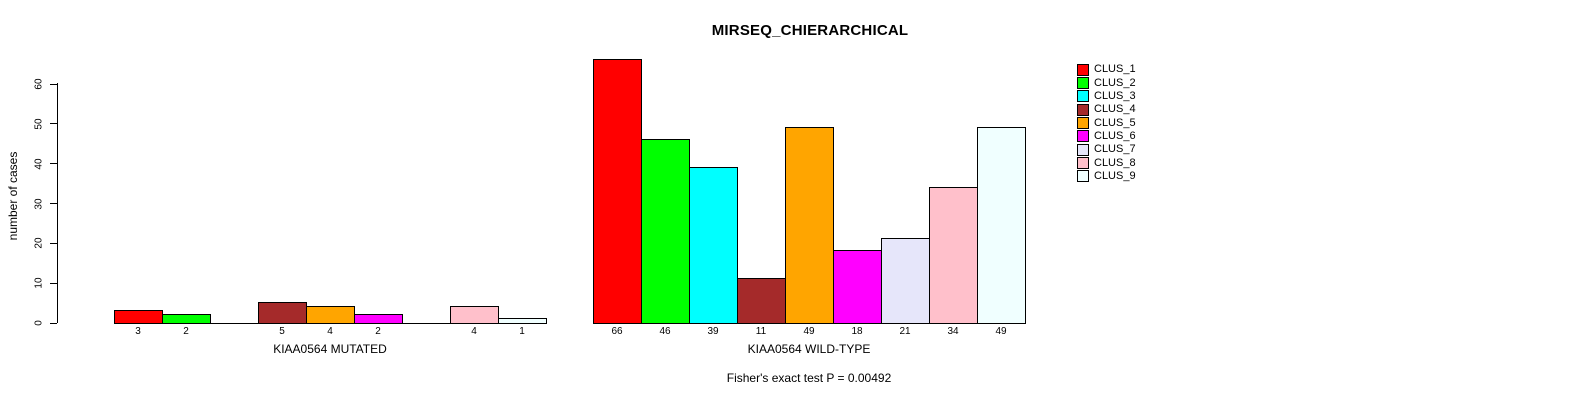  I want to click on bar-value-label: 66, so click(617, 331).